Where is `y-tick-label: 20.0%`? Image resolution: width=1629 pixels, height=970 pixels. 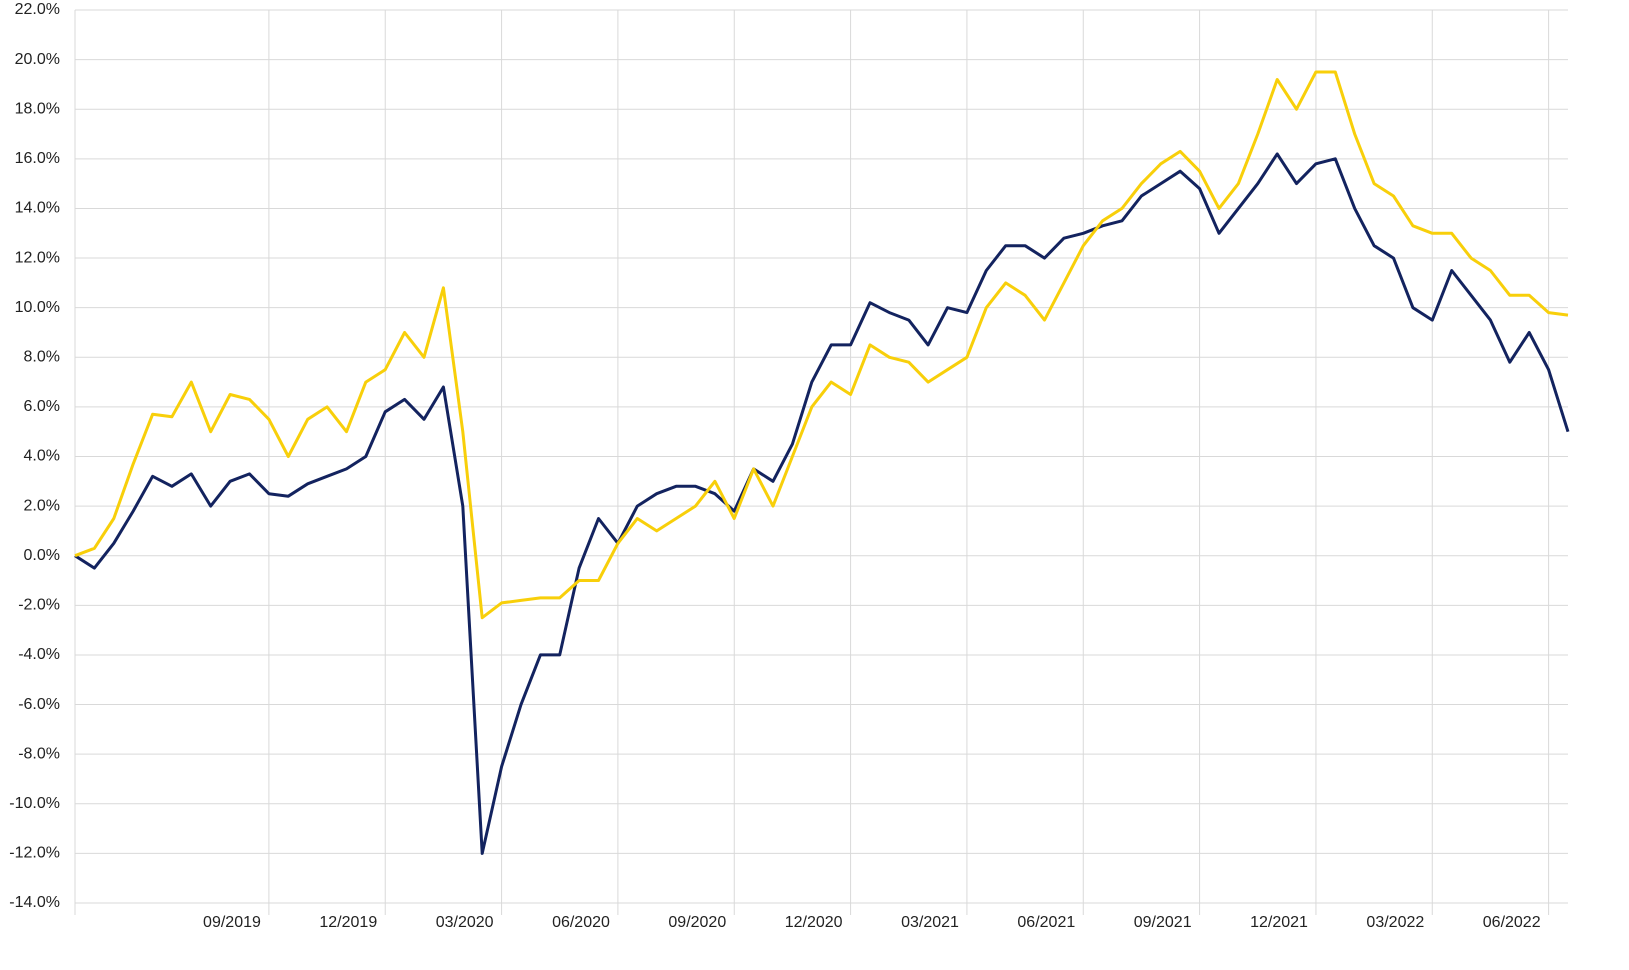 y-tick-label: 20.0% is located at coordinates (37, 59).